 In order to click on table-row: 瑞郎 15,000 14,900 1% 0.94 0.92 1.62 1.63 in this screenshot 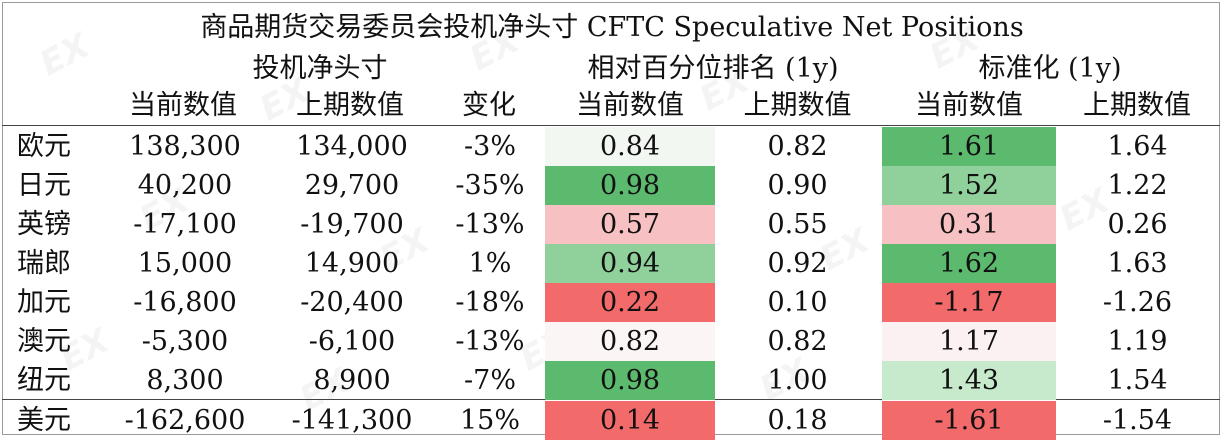, I will do `click(611, 263)`.